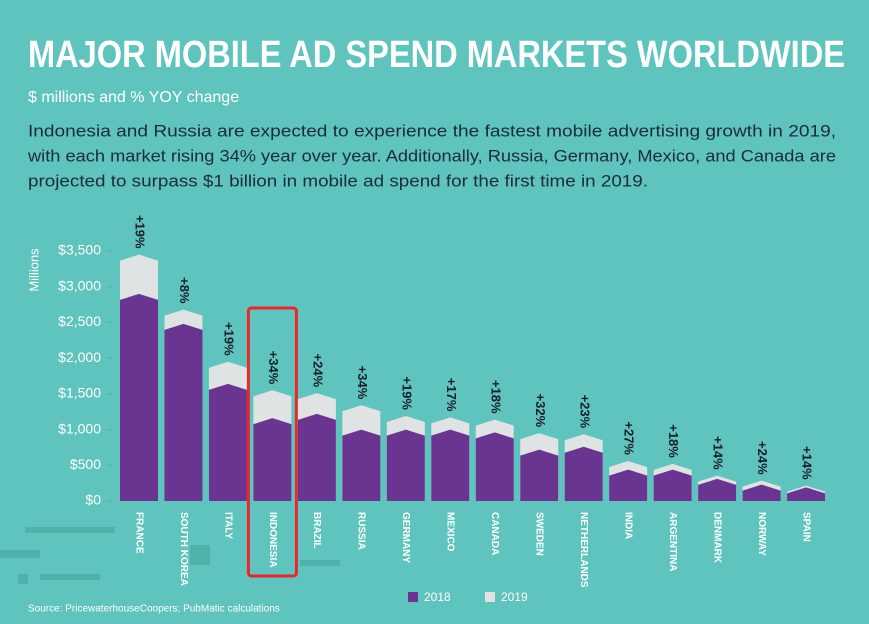 This screenshot has height=624, width=869. I want to click on y-tick-label: $1,500, so click(79, 393).